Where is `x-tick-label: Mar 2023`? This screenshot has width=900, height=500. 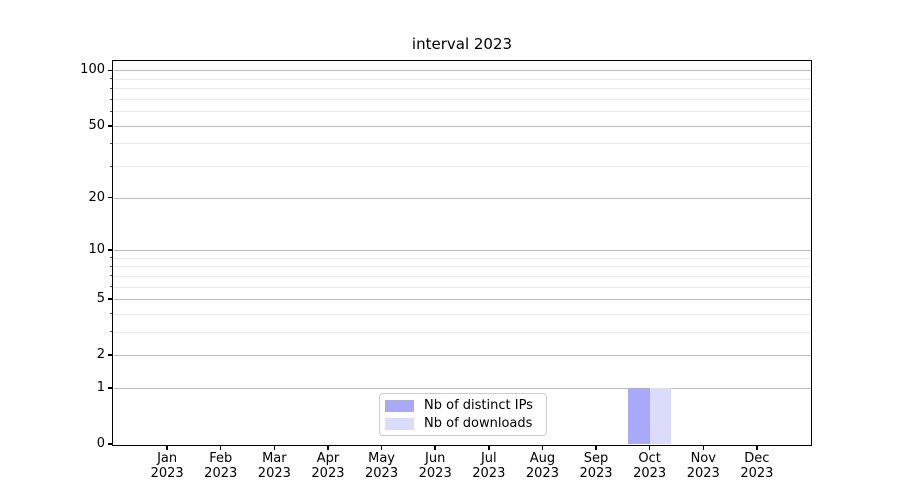 x-tick-label: Mar 2023 is located at coordinates (274, 466).